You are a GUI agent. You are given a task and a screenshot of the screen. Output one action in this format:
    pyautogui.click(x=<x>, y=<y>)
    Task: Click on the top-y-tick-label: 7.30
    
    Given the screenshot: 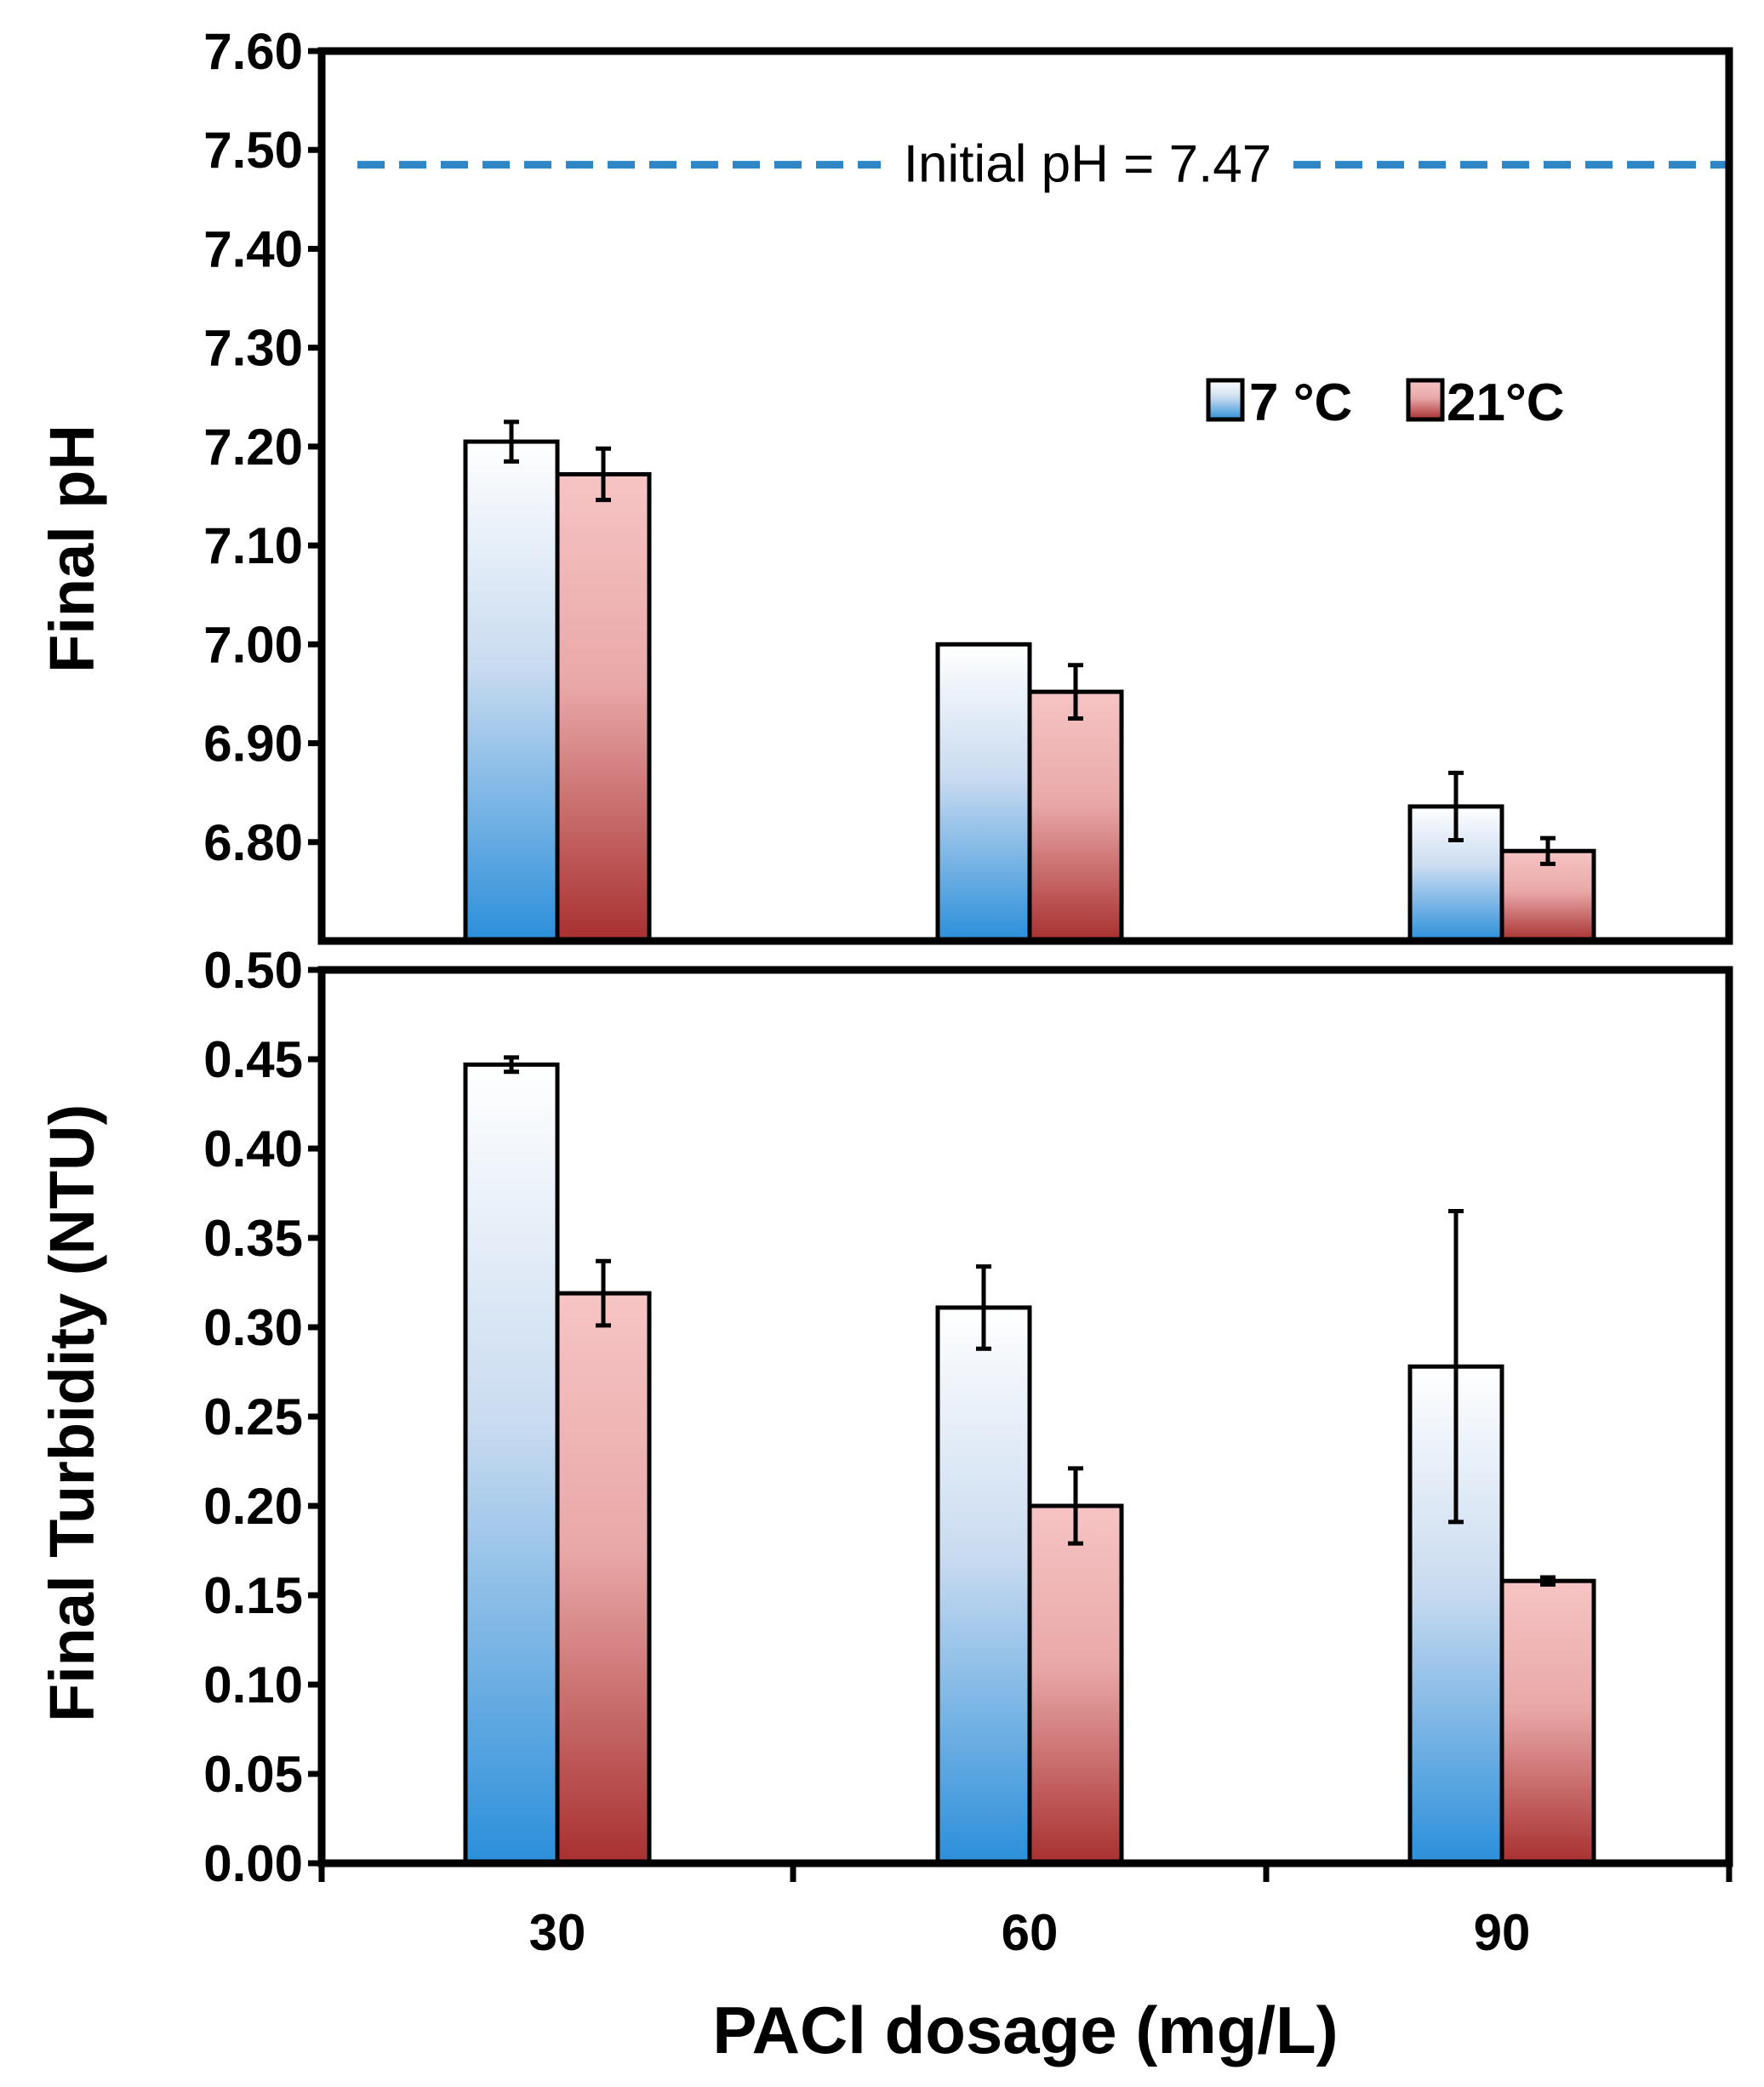 What is the action you would take?
    pyautogui.click(x=253, y=348)
    